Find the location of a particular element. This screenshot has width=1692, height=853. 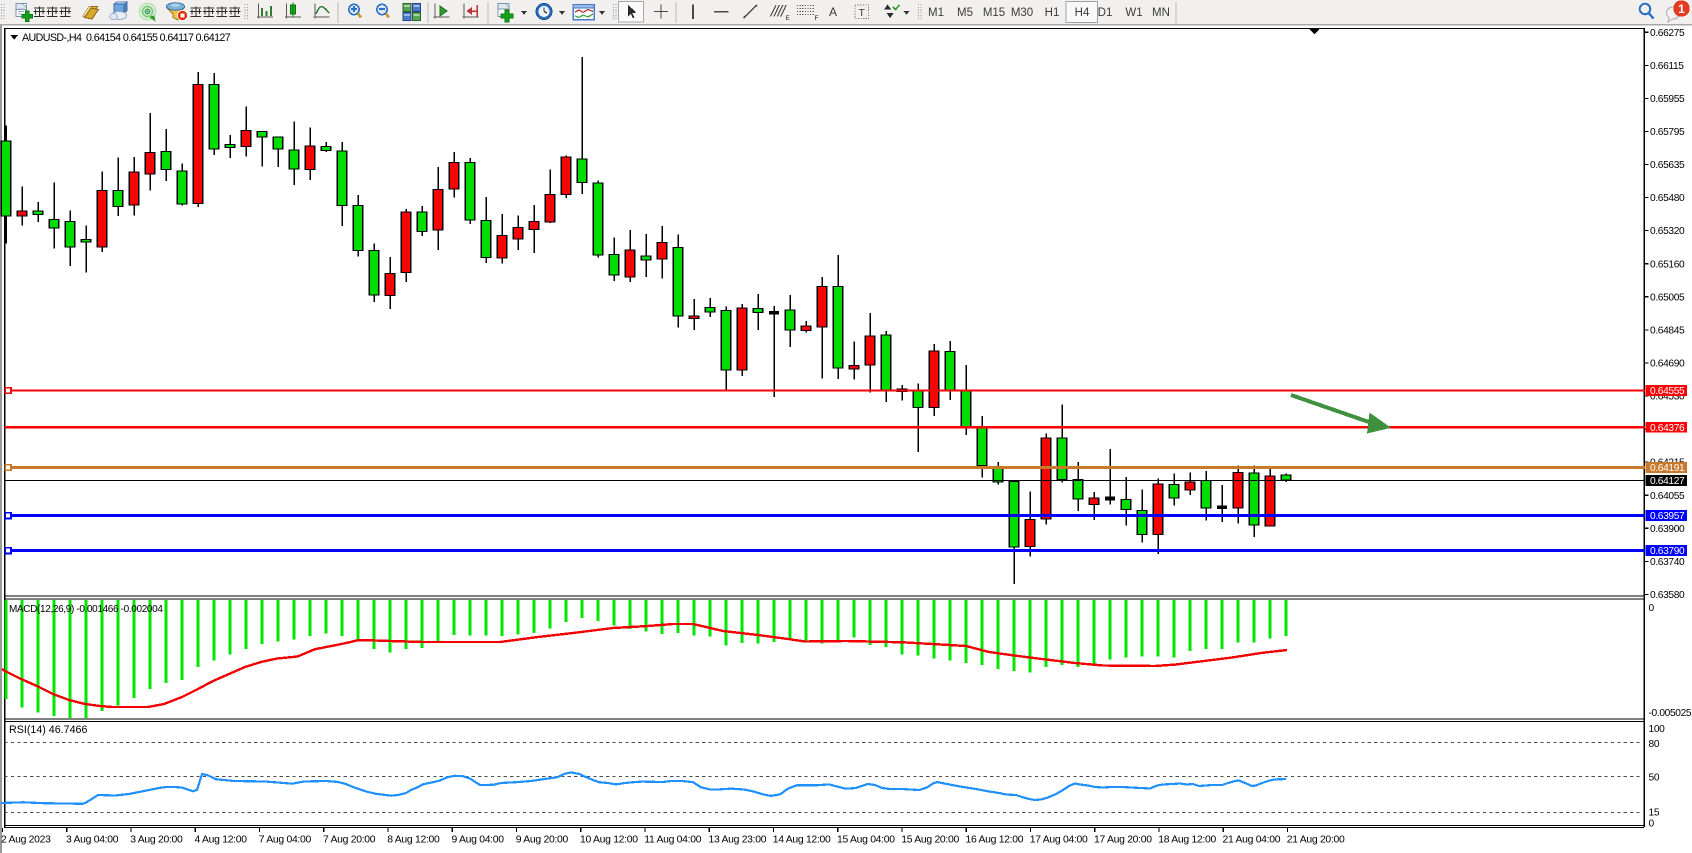

svg-text: 0.65160 is located at coordinates (1667, 264).